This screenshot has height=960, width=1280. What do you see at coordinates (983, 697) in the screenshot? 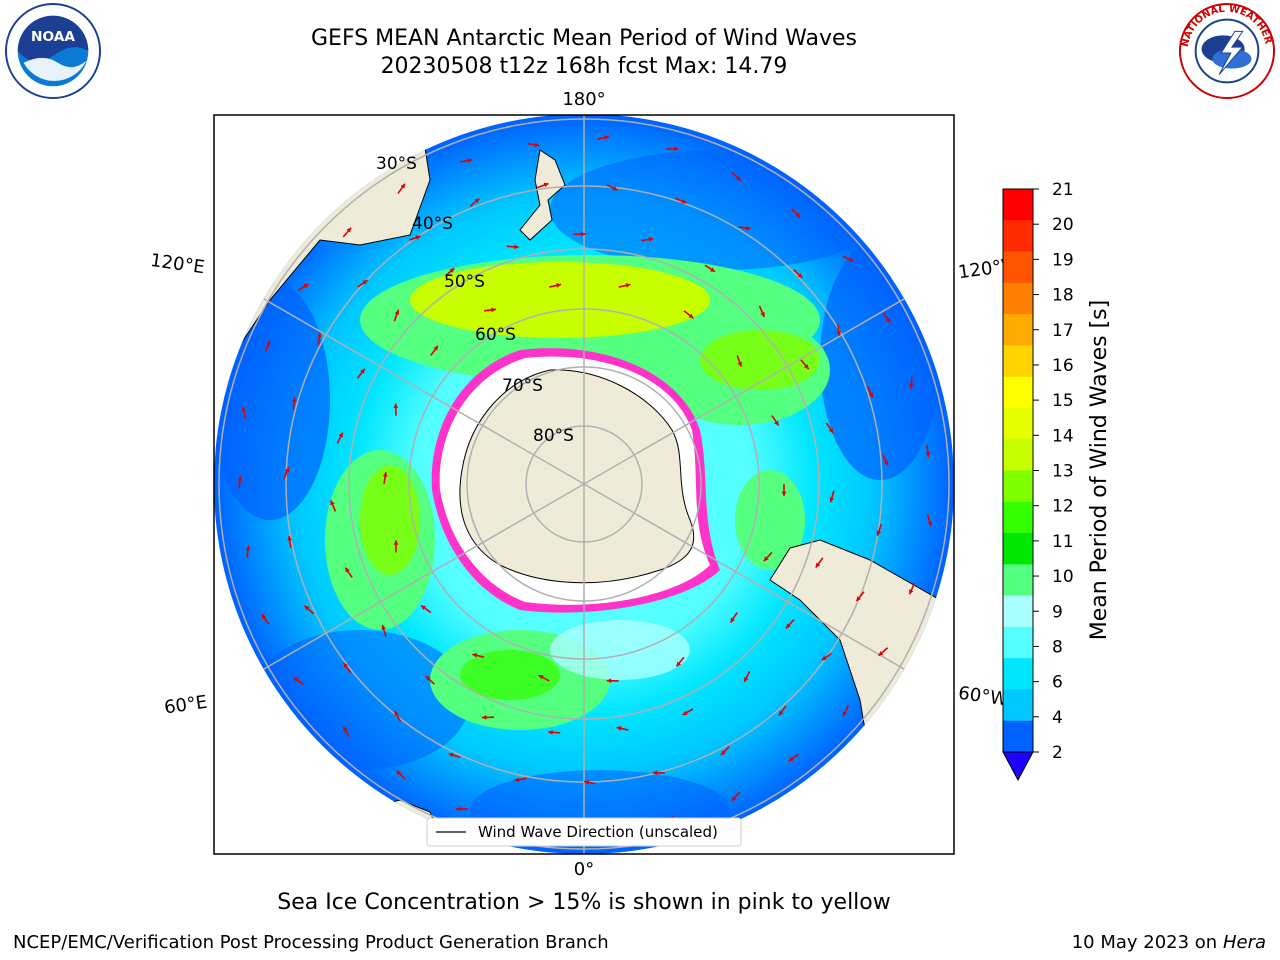
I see `svg-text: 60°W` at bounding box center [983, 697].